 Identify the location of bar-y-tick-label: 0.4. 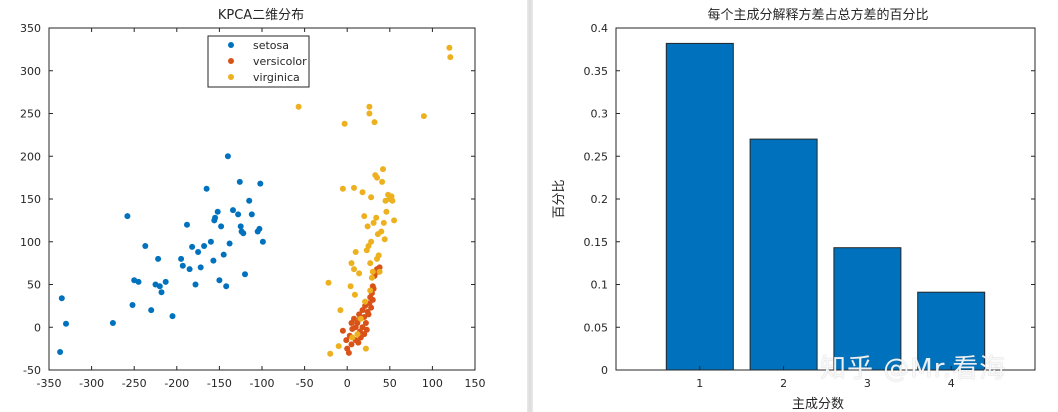
(600, 28).